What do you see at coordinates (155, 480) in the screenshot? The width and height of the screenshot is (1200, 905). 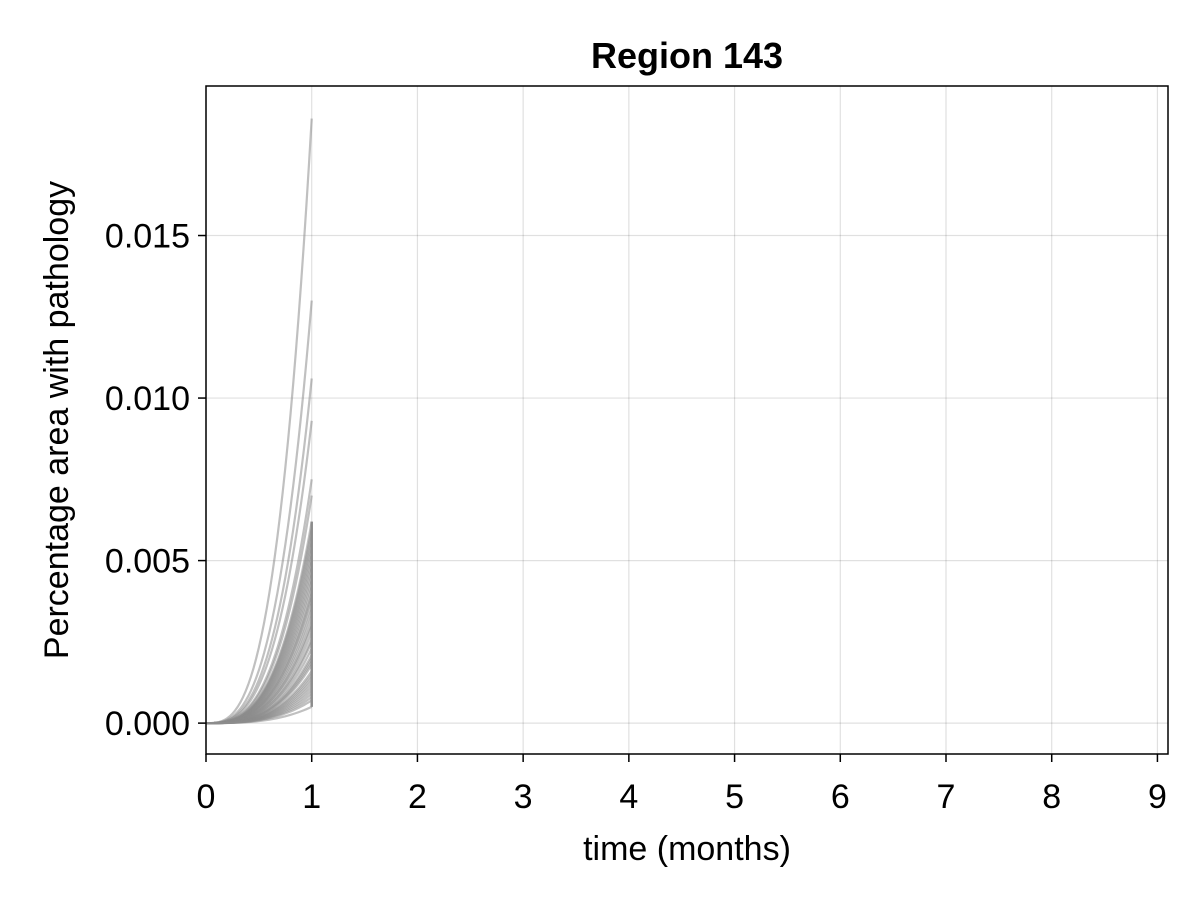 I see `y-axis-ticks: 0.000 0.005 0.010 0.015` at bounding box center [155, 480].